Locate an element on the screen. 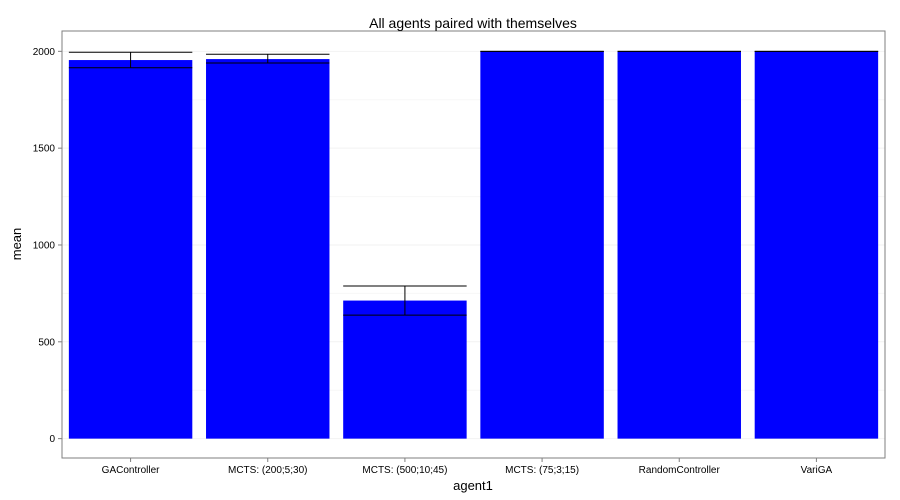 Image resolution: width=900 pixels, height=500 pixels. x-tick-label: VariGA is located at coordinates (817, 470).